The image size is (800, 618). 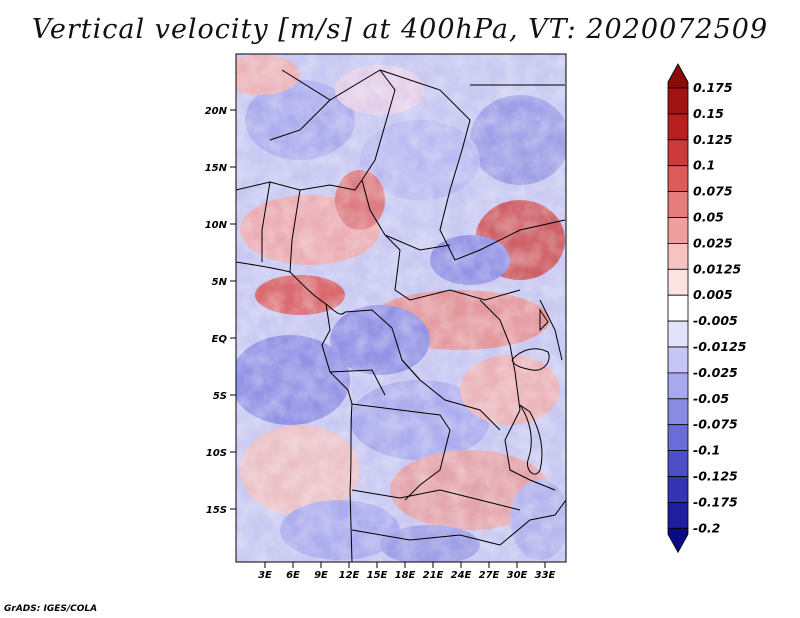 I want to click on colorbar-level-label: 0.005, so click(x=713, y=294).